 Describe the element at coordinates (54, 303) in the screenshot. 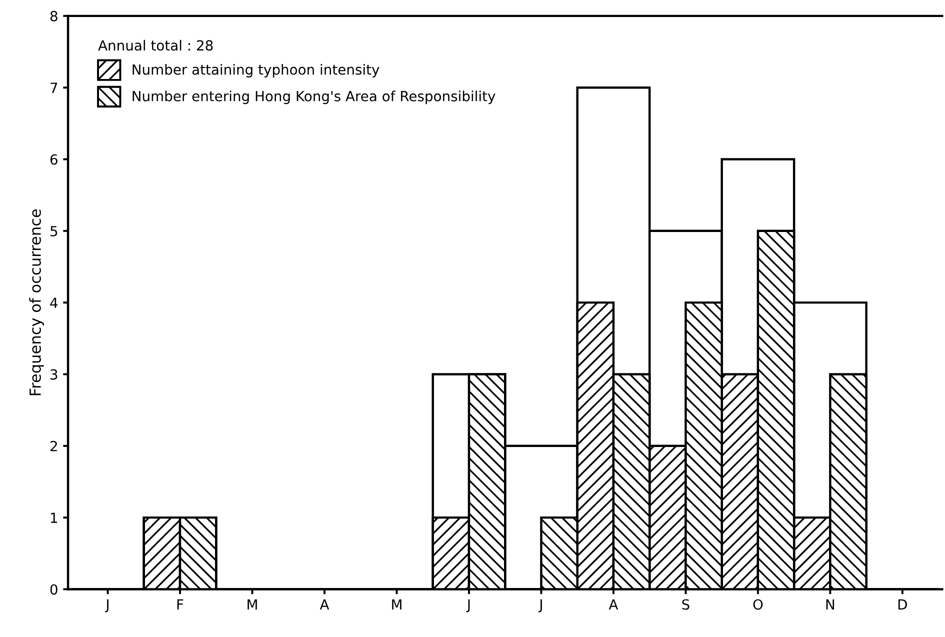

I see `y-tick-label: 4` at that location.